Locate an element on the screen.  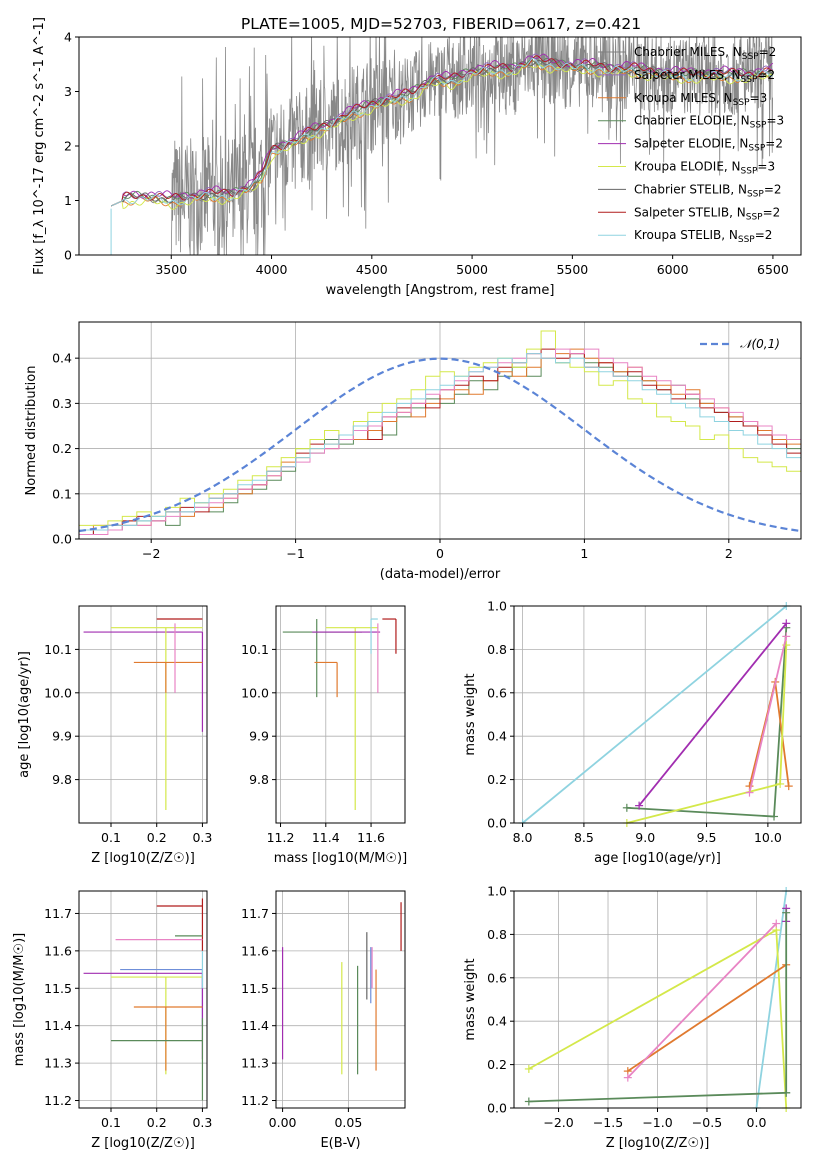
x-axis-label: (data-model)/error is located at coordinates (440, 574).